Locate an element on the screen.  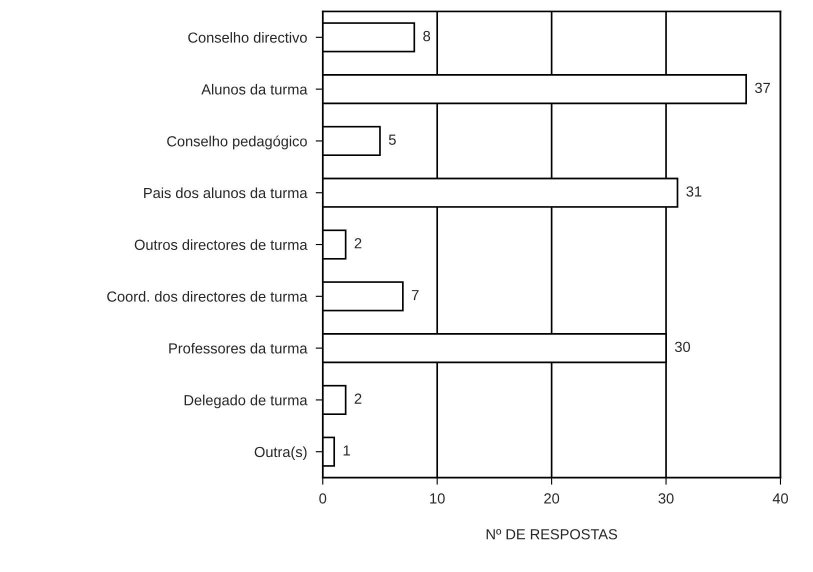
data-label: 8 is located at coordinates (426, 36).